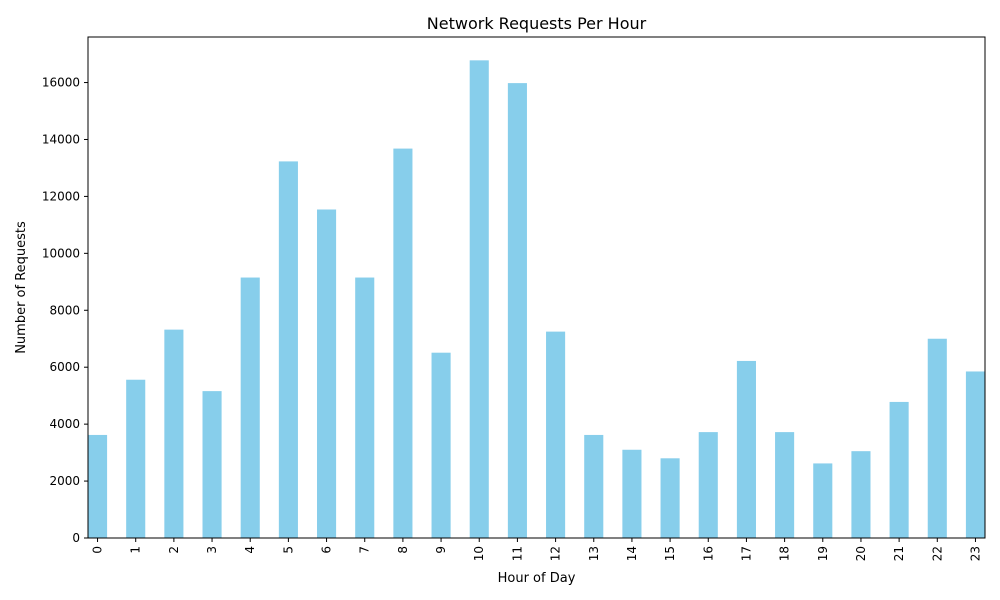  I want to click on y-tick-label: 6000, so click(64, 367).